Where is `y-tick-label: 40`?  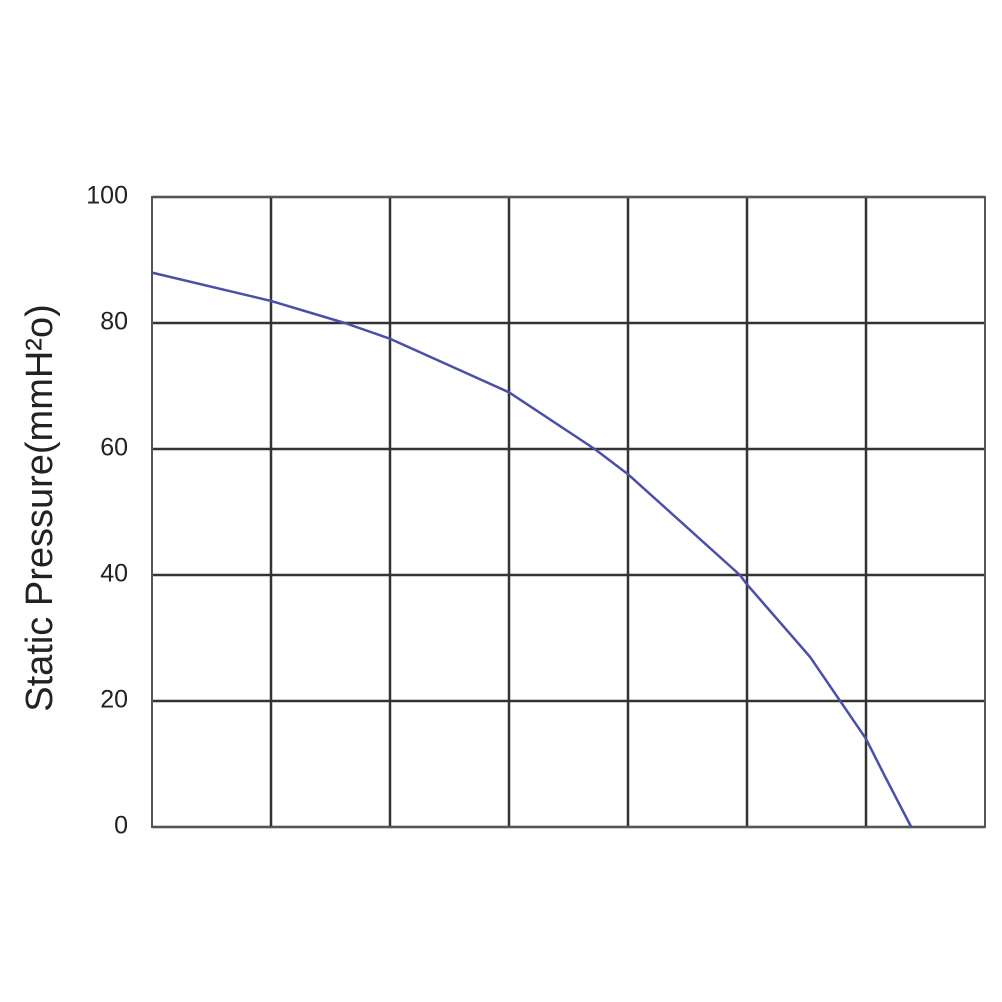 y-tick-label: 40 is located at coordinates (114, 574).